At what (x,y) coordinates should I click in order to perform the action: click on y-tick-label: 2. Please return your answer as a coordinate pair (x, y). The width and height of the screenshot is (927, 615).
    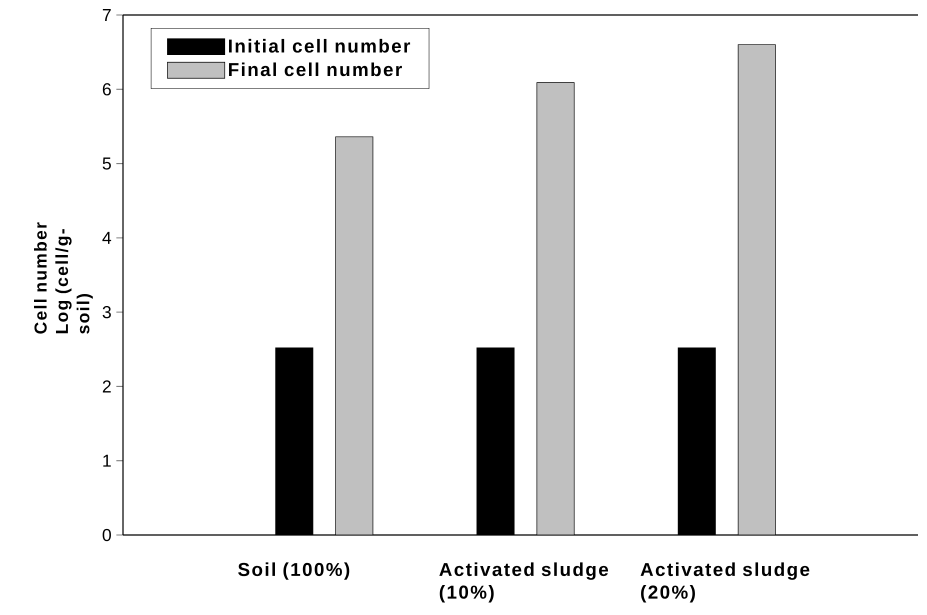
    Looking at the image, I should click on (106, 386).